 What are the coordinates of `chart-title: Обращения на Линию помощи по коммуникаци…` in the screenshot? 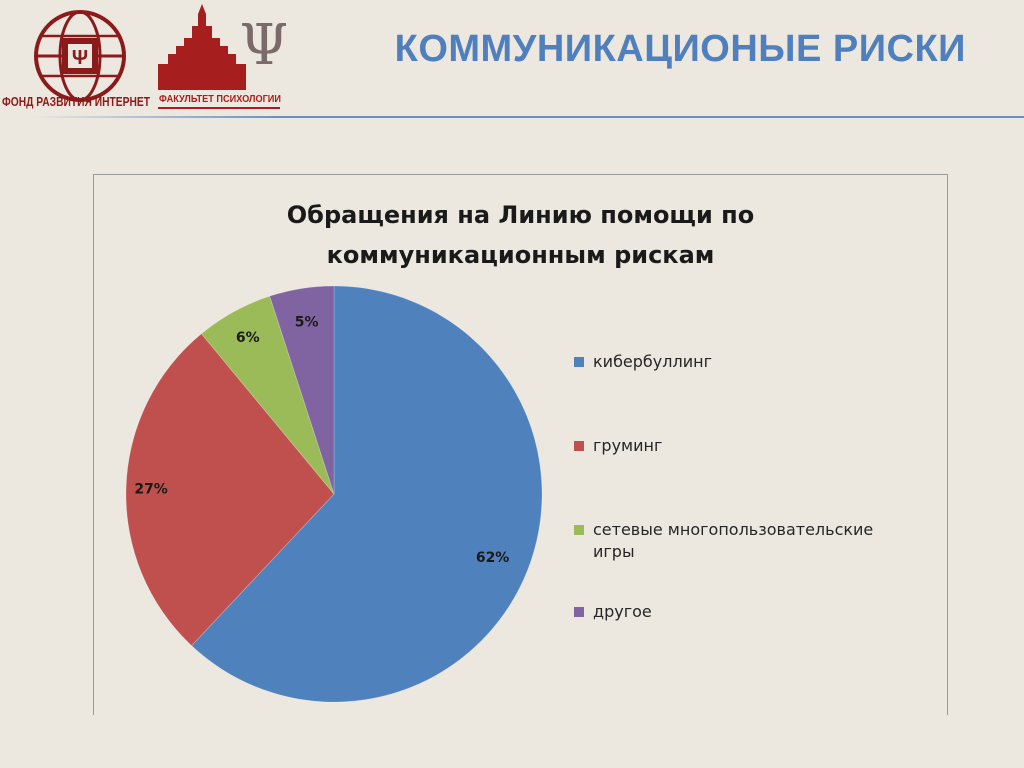 It's located at (520, 235).